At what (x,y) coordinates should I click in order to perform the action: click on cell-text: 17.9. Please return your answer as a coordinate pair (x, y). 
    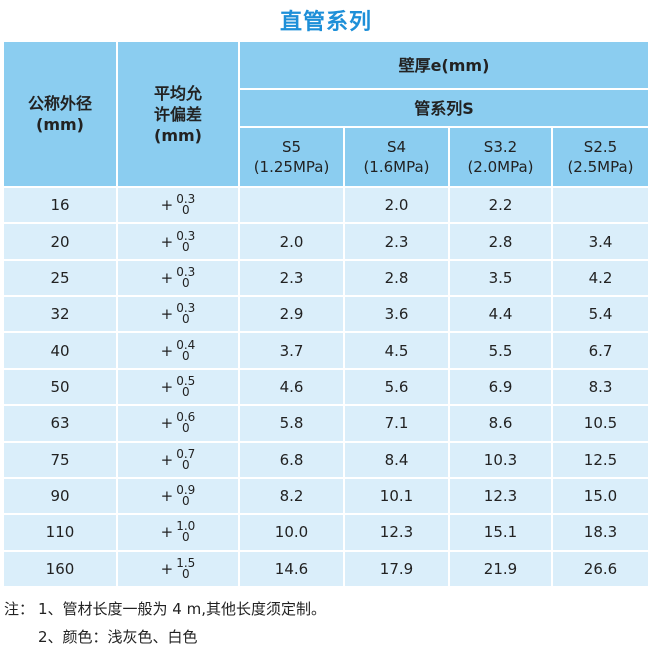
    Looking at the image, I should click on (396, 568).